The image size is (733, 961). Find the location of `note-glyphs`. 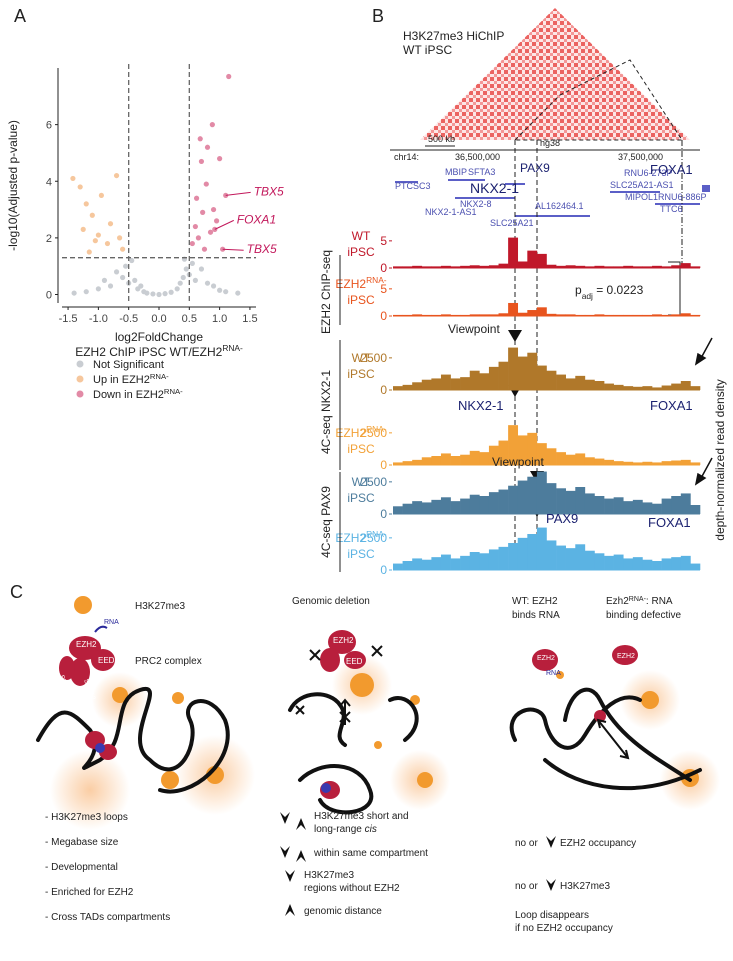

note-glyphs is located at coordinates (418, 864).